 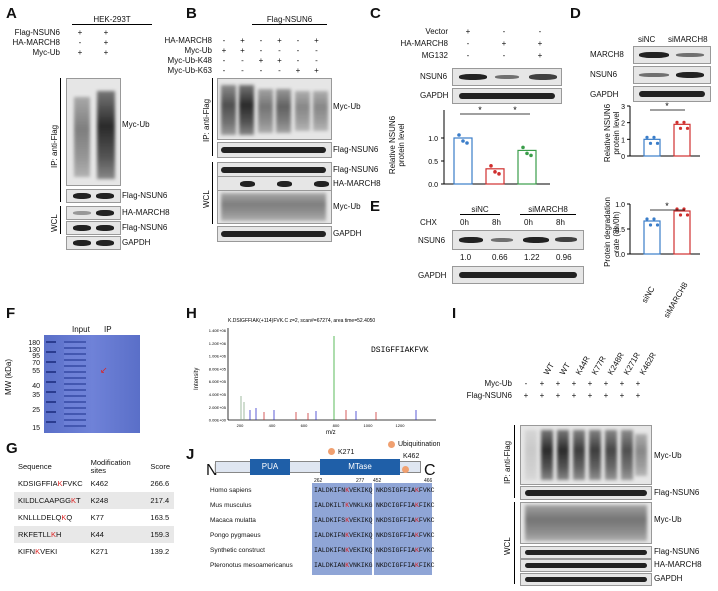 What do you see at coordinates (54, 146) in the screenshot?
I see `a-ip-label: IP: anti-Flag` at bounding box center [54, 146].